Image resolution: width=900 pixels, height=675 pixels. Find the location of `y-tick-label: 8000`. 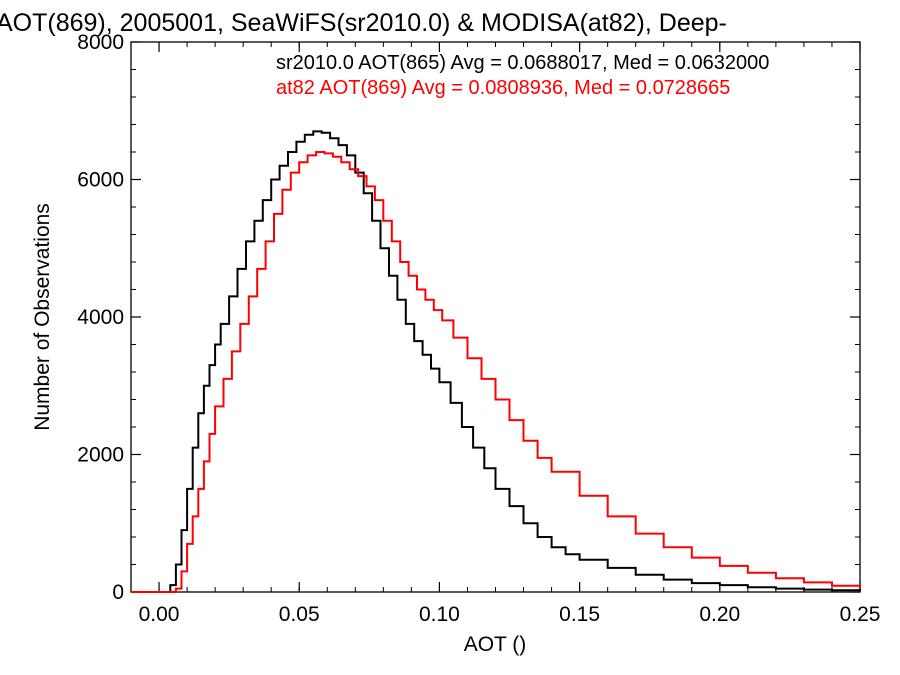

y-tick-label: 8000 is located at coordinates (100, 42).